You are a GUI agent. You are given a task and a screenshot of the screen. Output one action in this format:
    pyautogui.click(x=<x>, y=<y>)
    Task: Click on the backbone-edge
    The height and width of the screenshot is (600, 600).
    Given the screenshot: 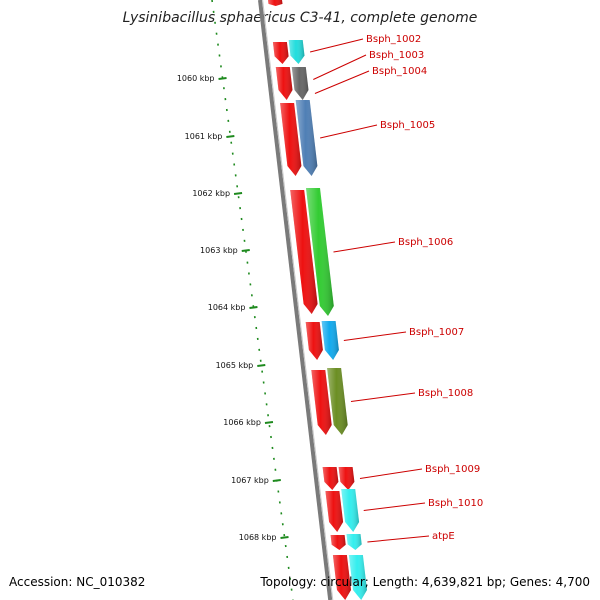 What is the action you would take?
    pyautogui.click(x=298, y=300)
    